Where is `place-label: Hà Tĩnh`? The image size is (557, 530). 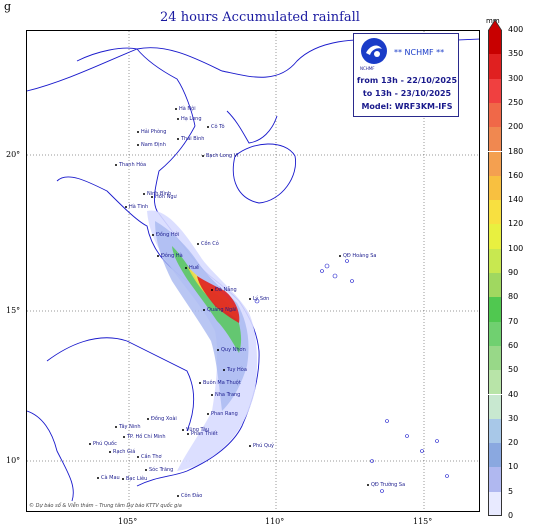 place-label: Hà Tĩnh is located at coordinates (136, 207).